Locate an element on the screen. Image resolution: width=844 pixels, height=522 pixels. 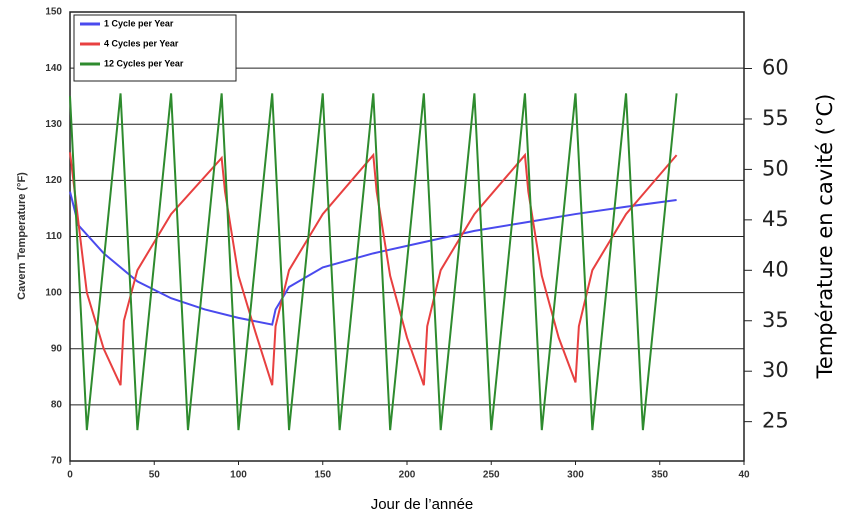
y2-tick-label: 60 is located at coordinates (775, 68).